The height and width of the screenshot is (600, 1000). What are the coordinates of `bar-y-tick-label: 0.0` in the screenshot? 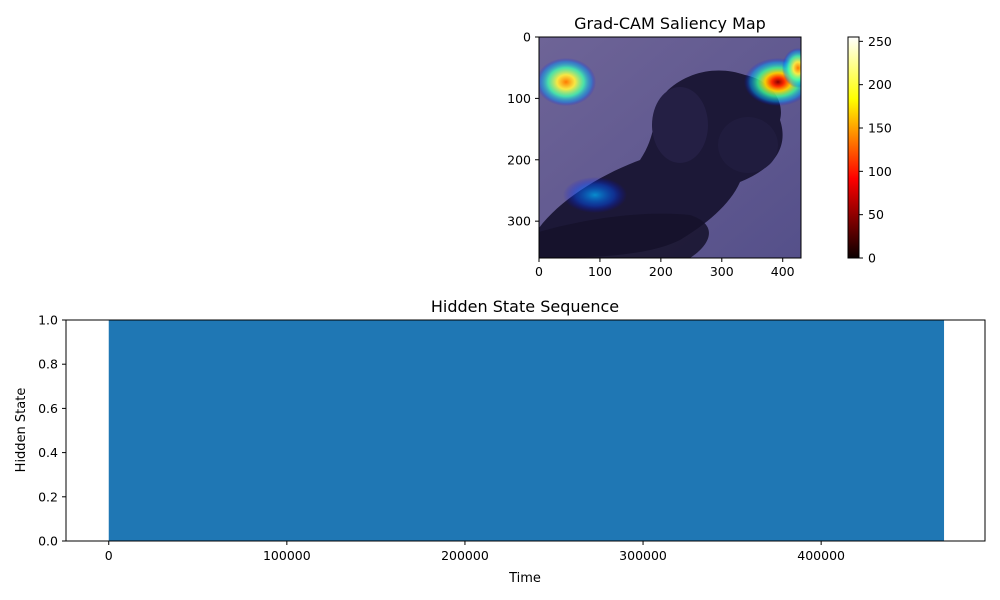 It's located at (48, 541).